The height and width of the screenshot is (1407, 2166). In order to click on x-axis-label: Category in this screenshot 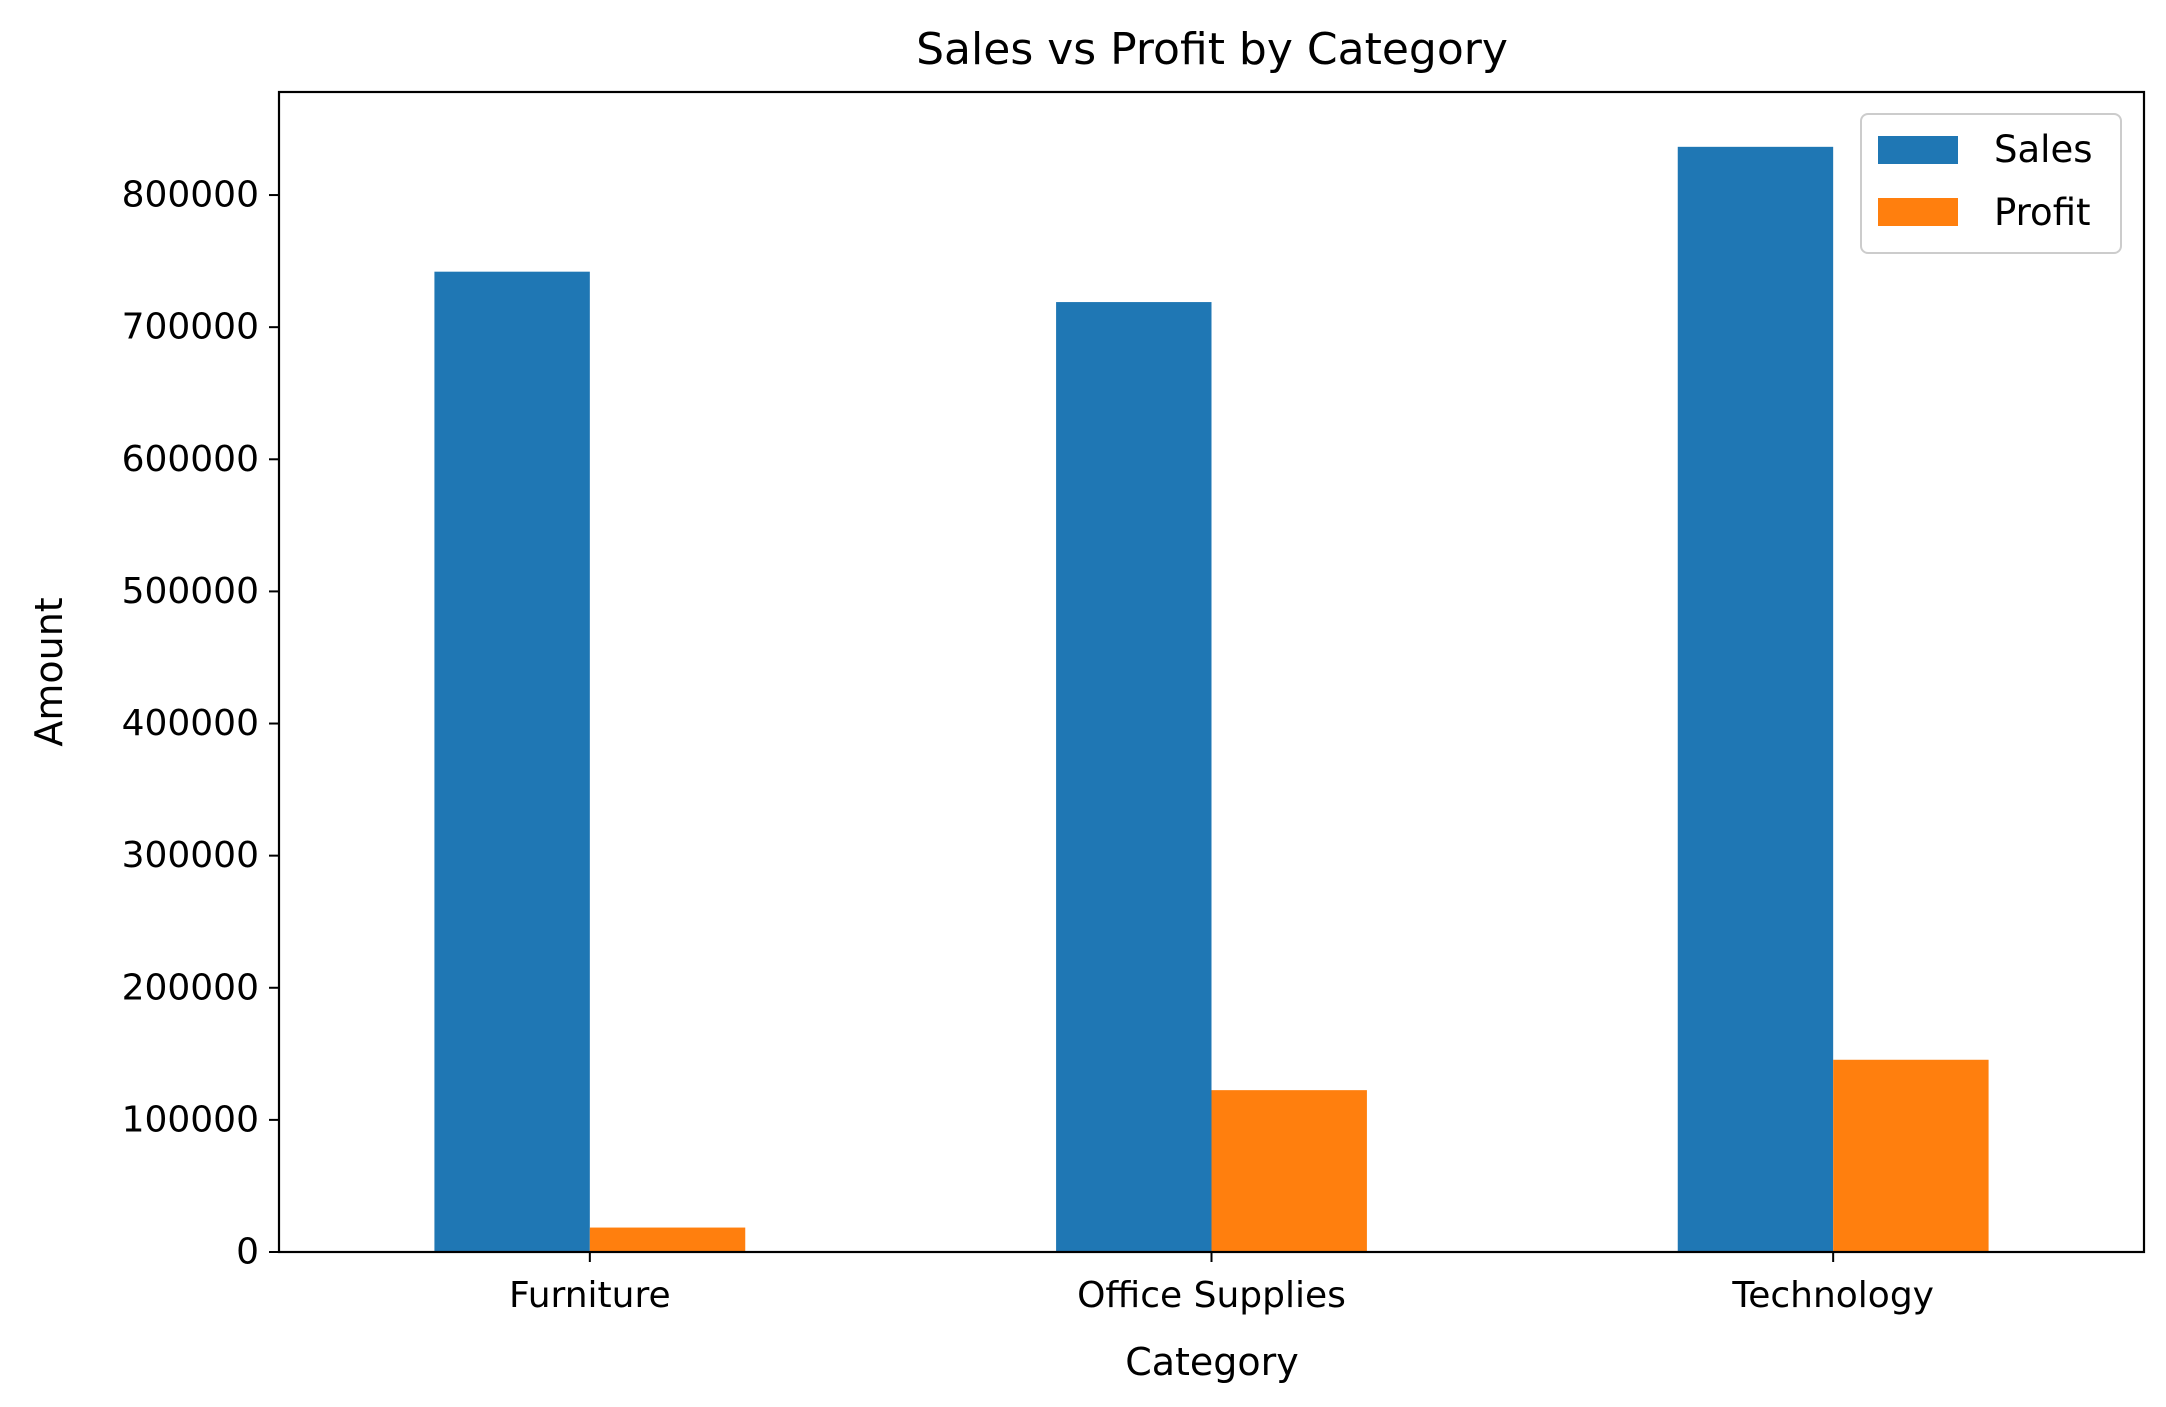, I will do `click(1212, 1362)`.